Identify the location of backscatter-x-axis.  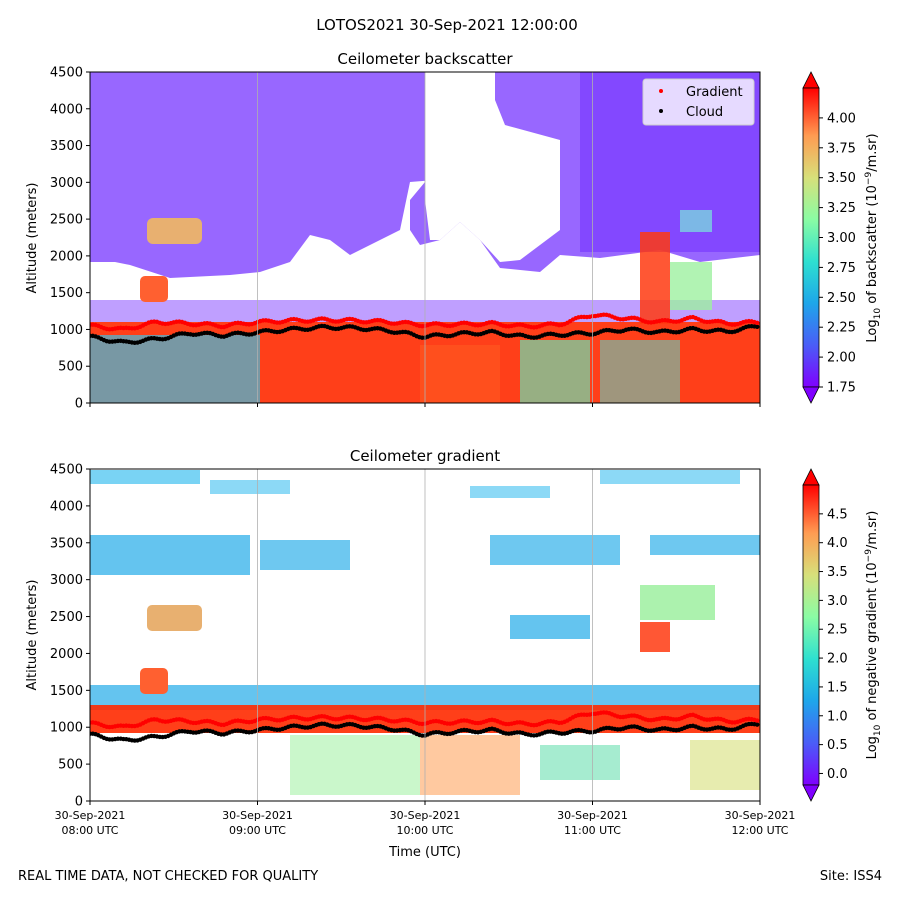
(425, 405).